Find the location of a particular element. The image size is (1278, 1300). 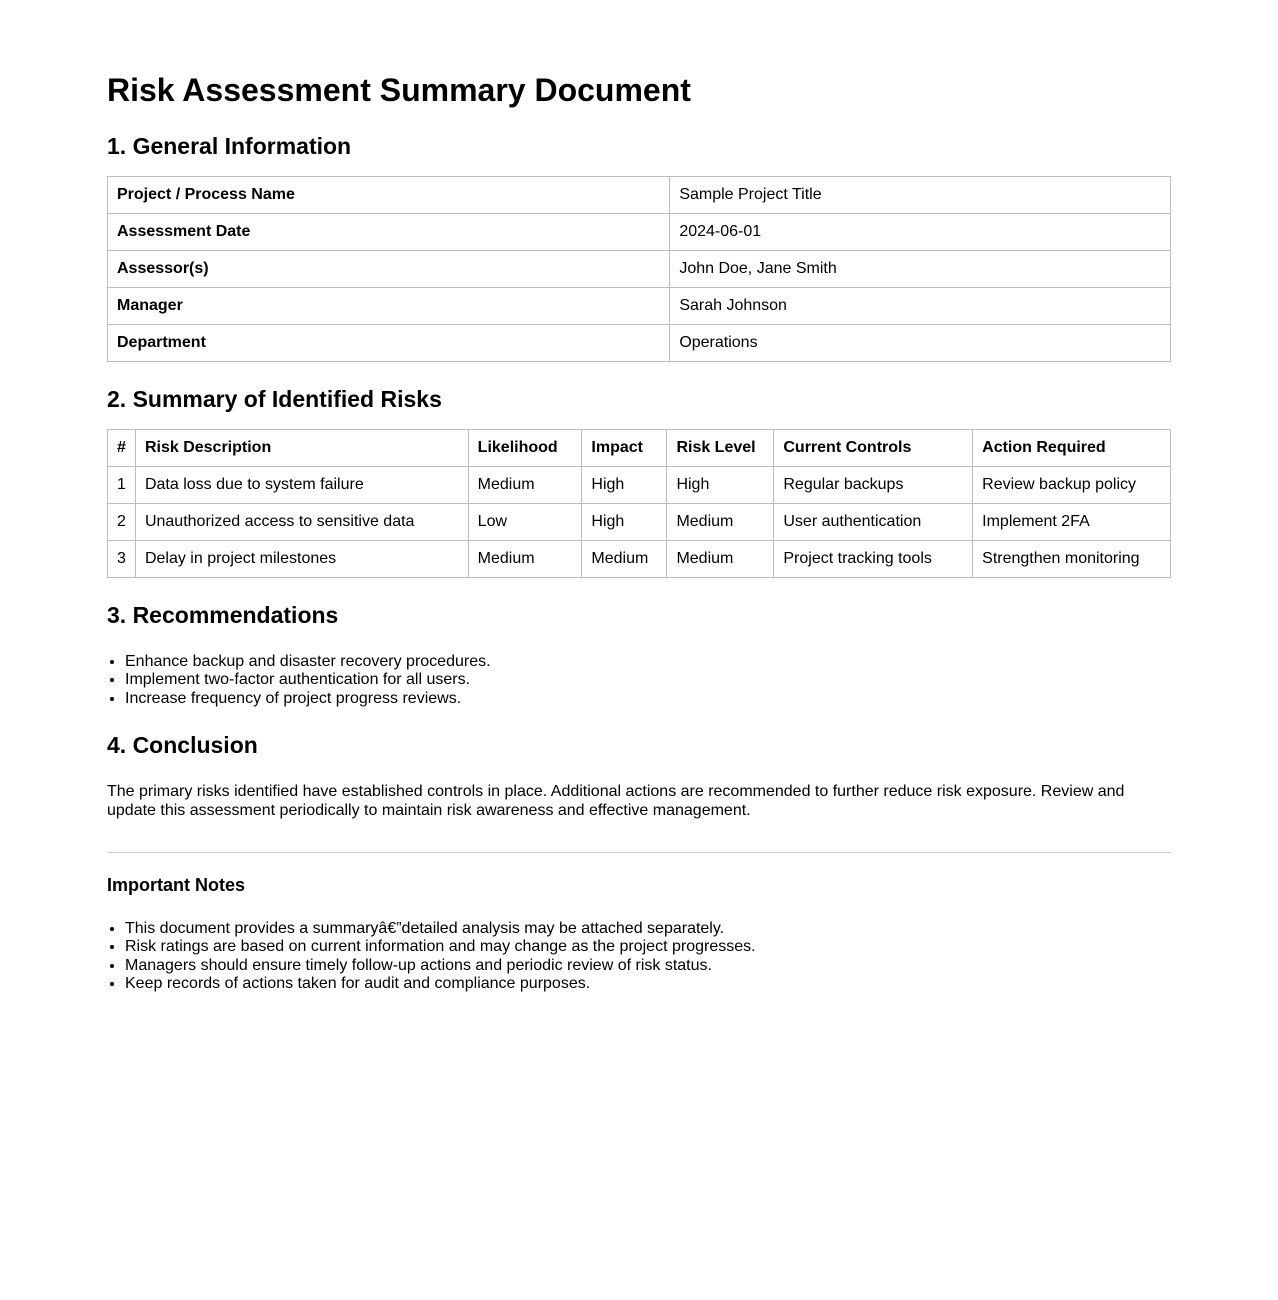

risk-description: Unauthorized access to sensitive data is located at coordinates (301, 522).